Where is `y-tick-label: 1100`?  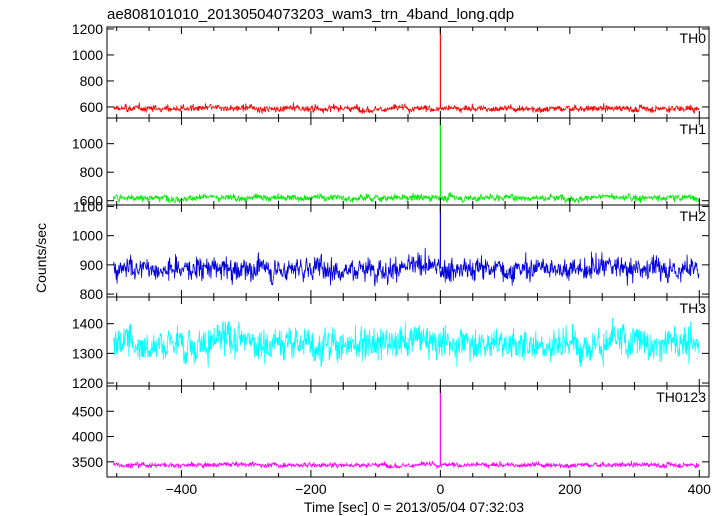
y-tick-label: 1100 is located at coordinates (88, 206).